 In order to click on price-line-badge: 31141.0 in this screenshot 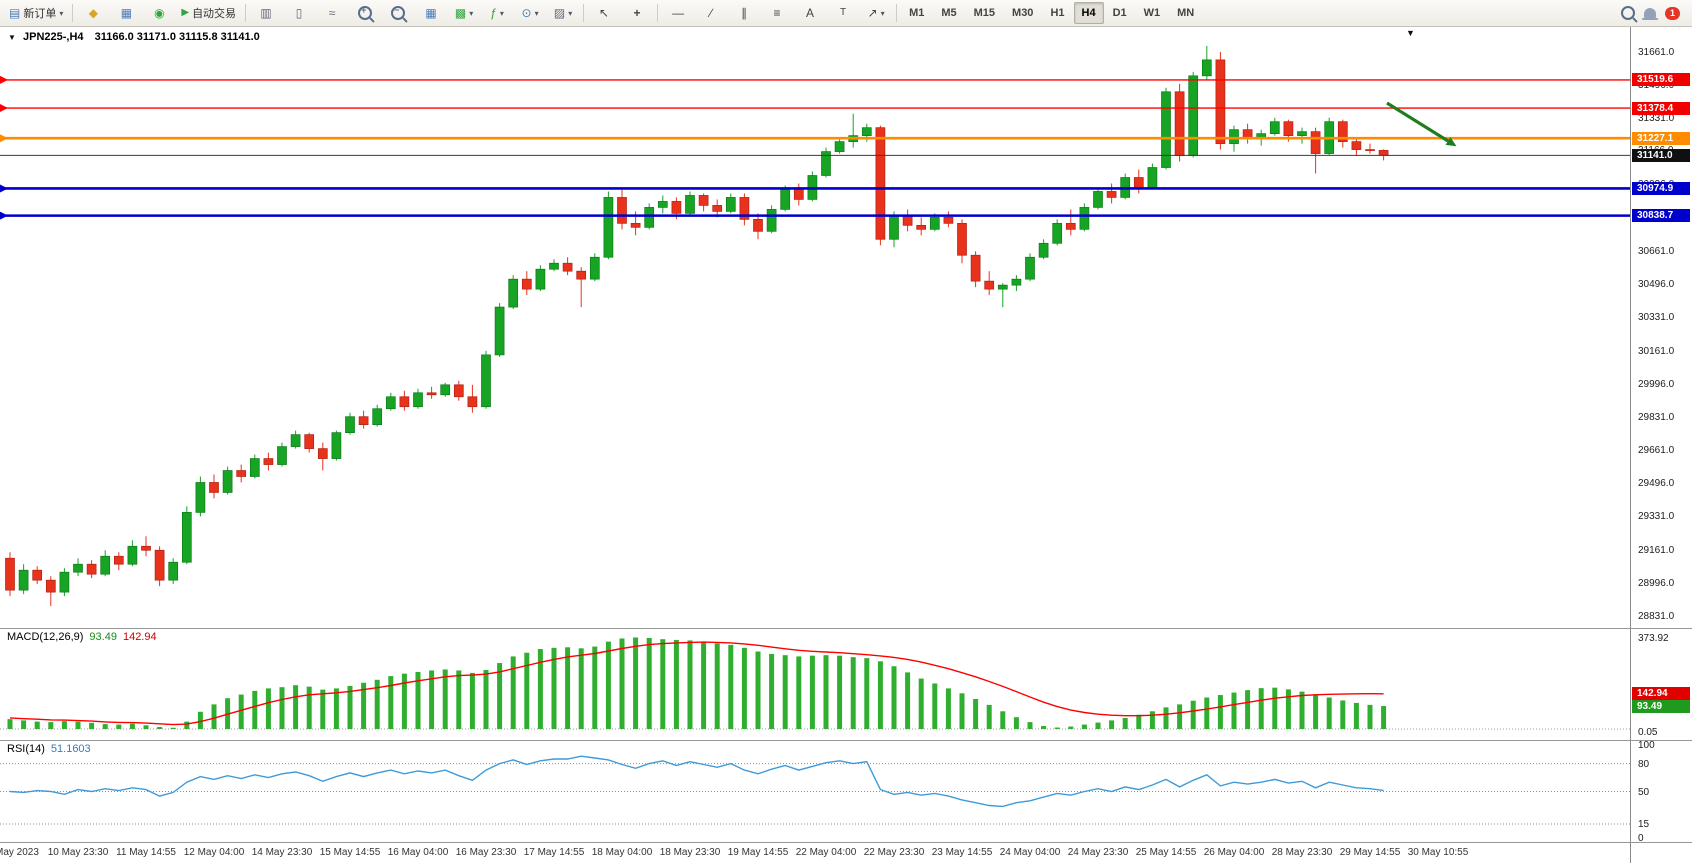, I will do `click(1661, 155)`.